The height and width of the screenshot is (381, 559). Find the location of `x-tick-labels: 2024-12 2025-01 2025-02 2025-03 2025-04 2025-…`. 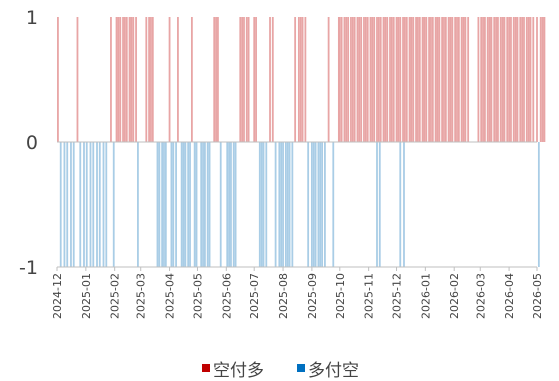

x-tick-labels: 2024-12 2025-01 2025-02 2025-03 2025-04 2025-… is located at coordinates (297, 296).